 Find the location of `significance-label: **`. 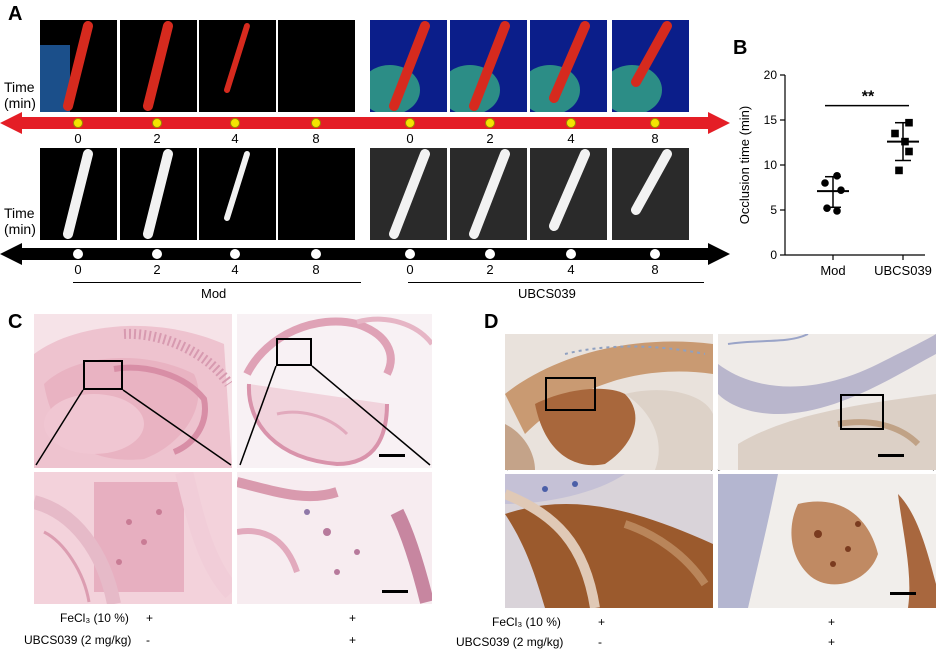

significance-label: ** is located at coordinates (868, 97).